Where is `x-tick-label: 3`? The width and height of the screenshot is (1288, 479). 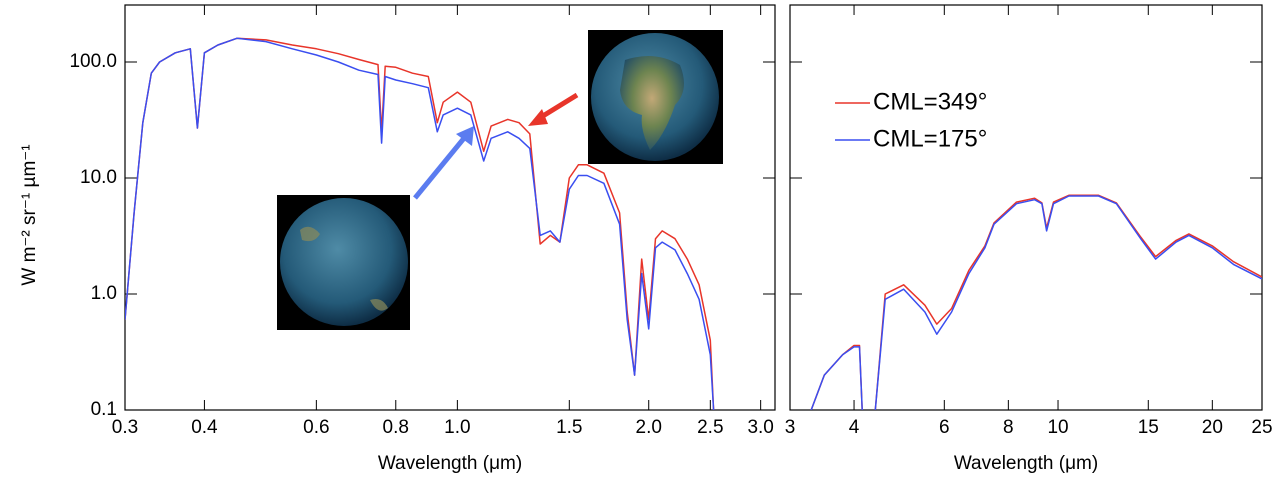
x-tick-label: 3 is located at coordinates (790, 427).